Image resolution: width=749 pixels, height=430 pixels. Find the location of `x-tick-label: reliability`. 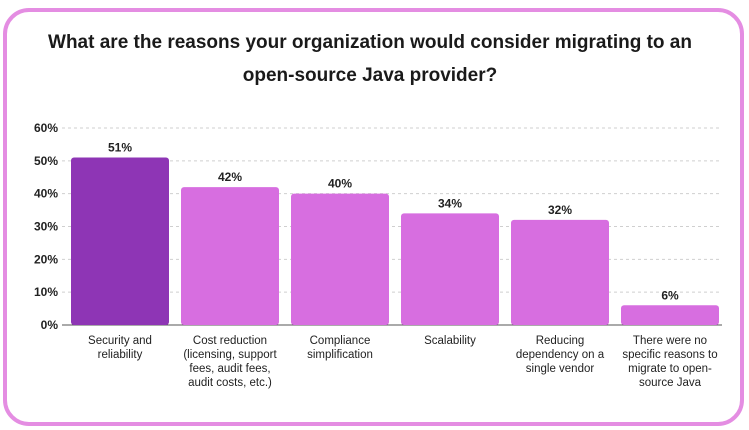

x-tick-label: reliability is located at coordinates (120, 355).